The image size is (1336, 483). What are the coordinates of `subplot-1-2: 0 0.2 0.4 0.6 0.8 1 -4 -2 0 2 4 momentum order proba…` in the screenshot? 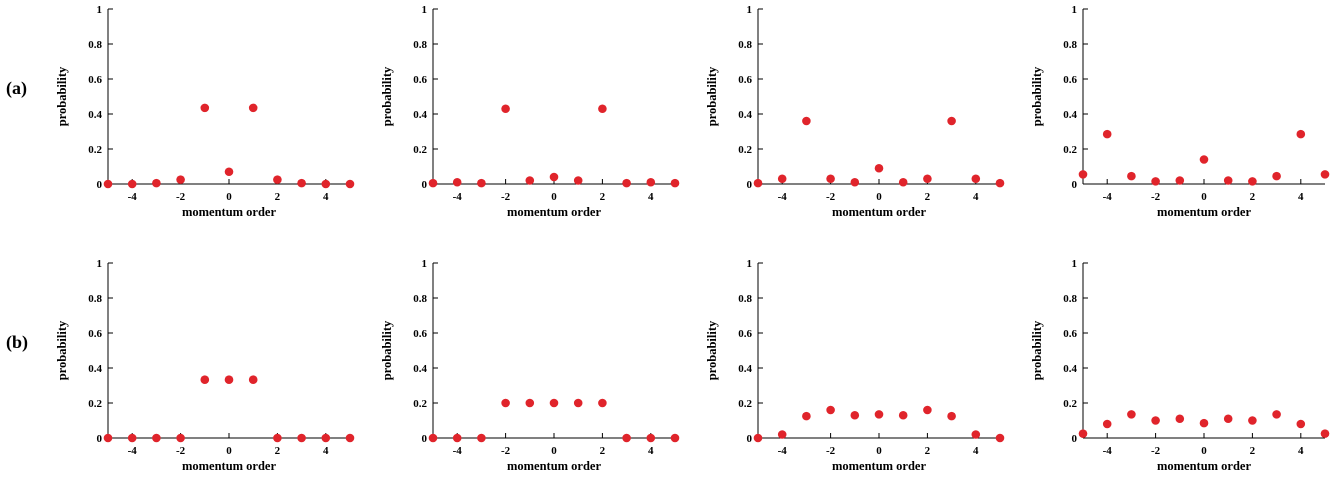 It's located at (855, 365).